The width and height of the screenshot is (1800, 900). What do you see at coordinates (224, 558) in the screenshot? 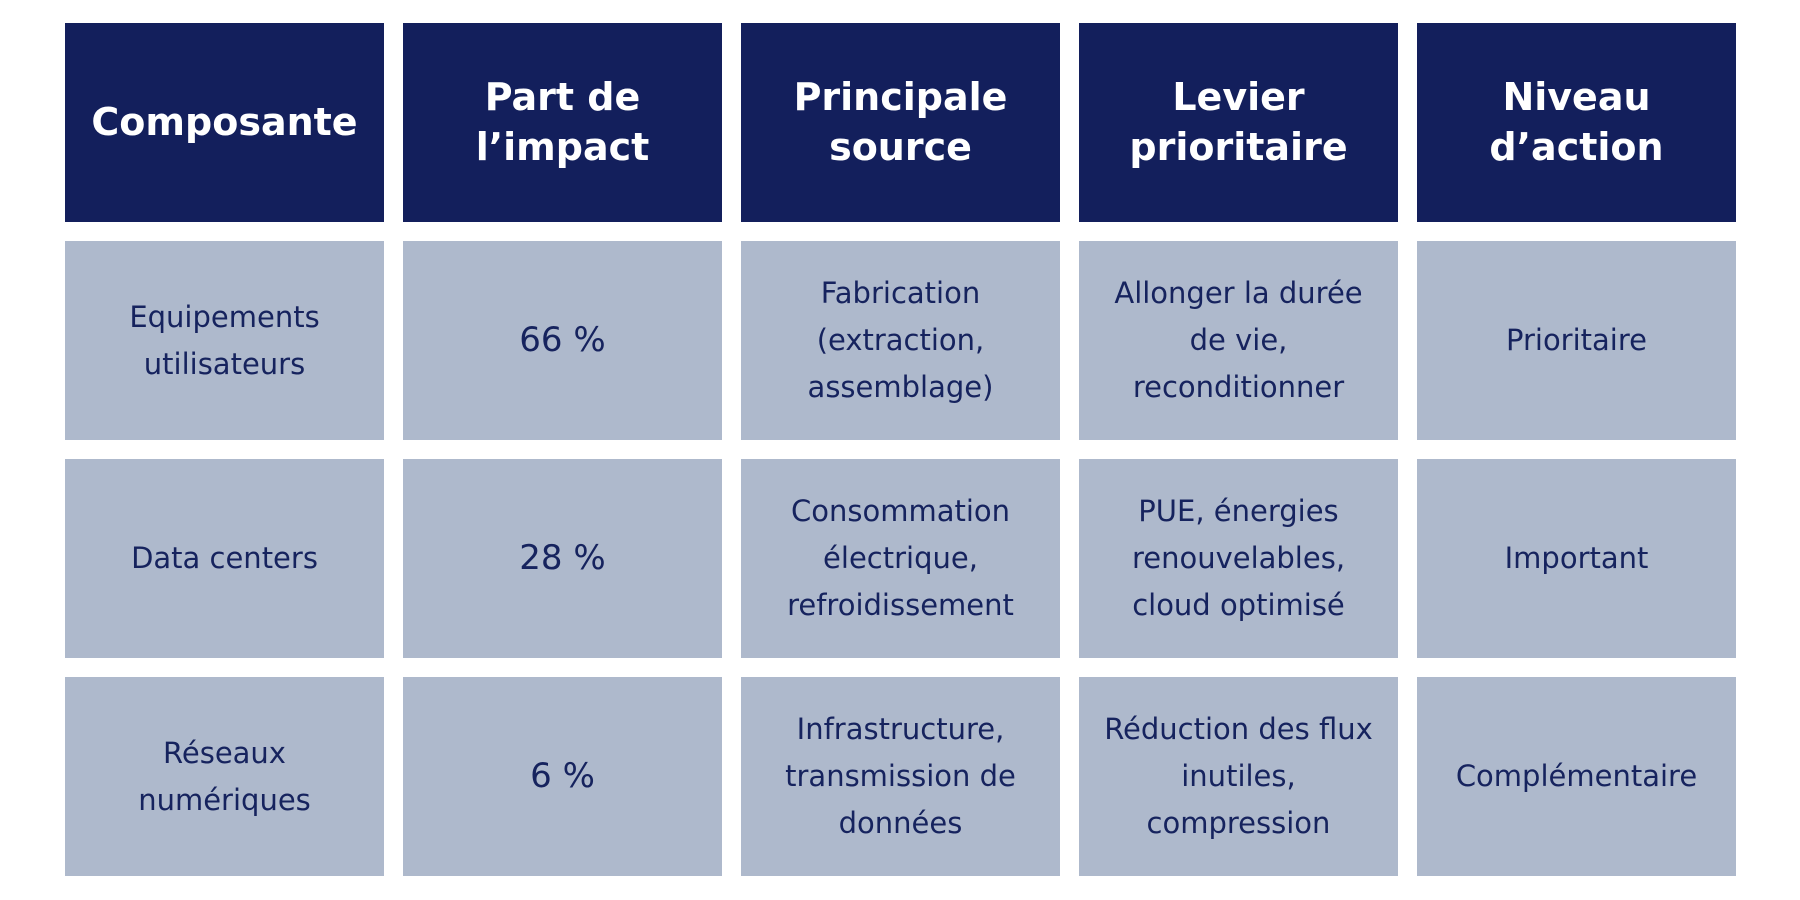
I see `row-2-composante: Data centers` at bounding box center [224, 558].